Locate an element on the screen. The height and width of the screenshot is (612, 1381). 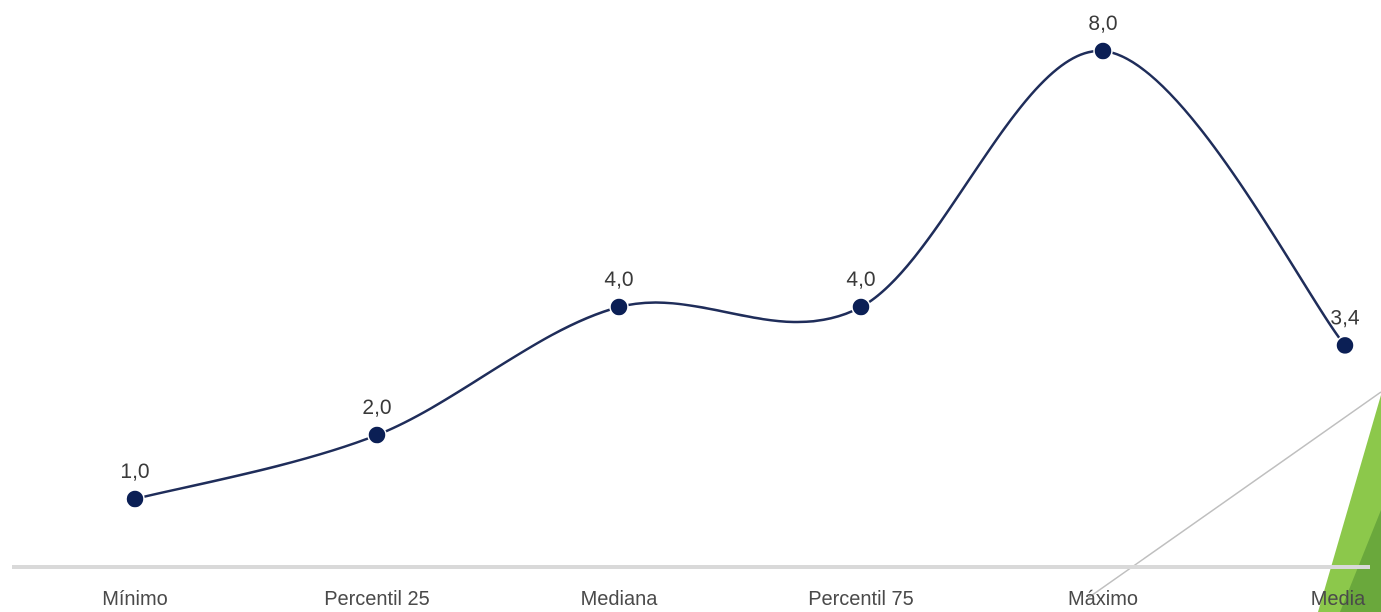
data-label-3: 4,0 is located at coordinates (618, 279).